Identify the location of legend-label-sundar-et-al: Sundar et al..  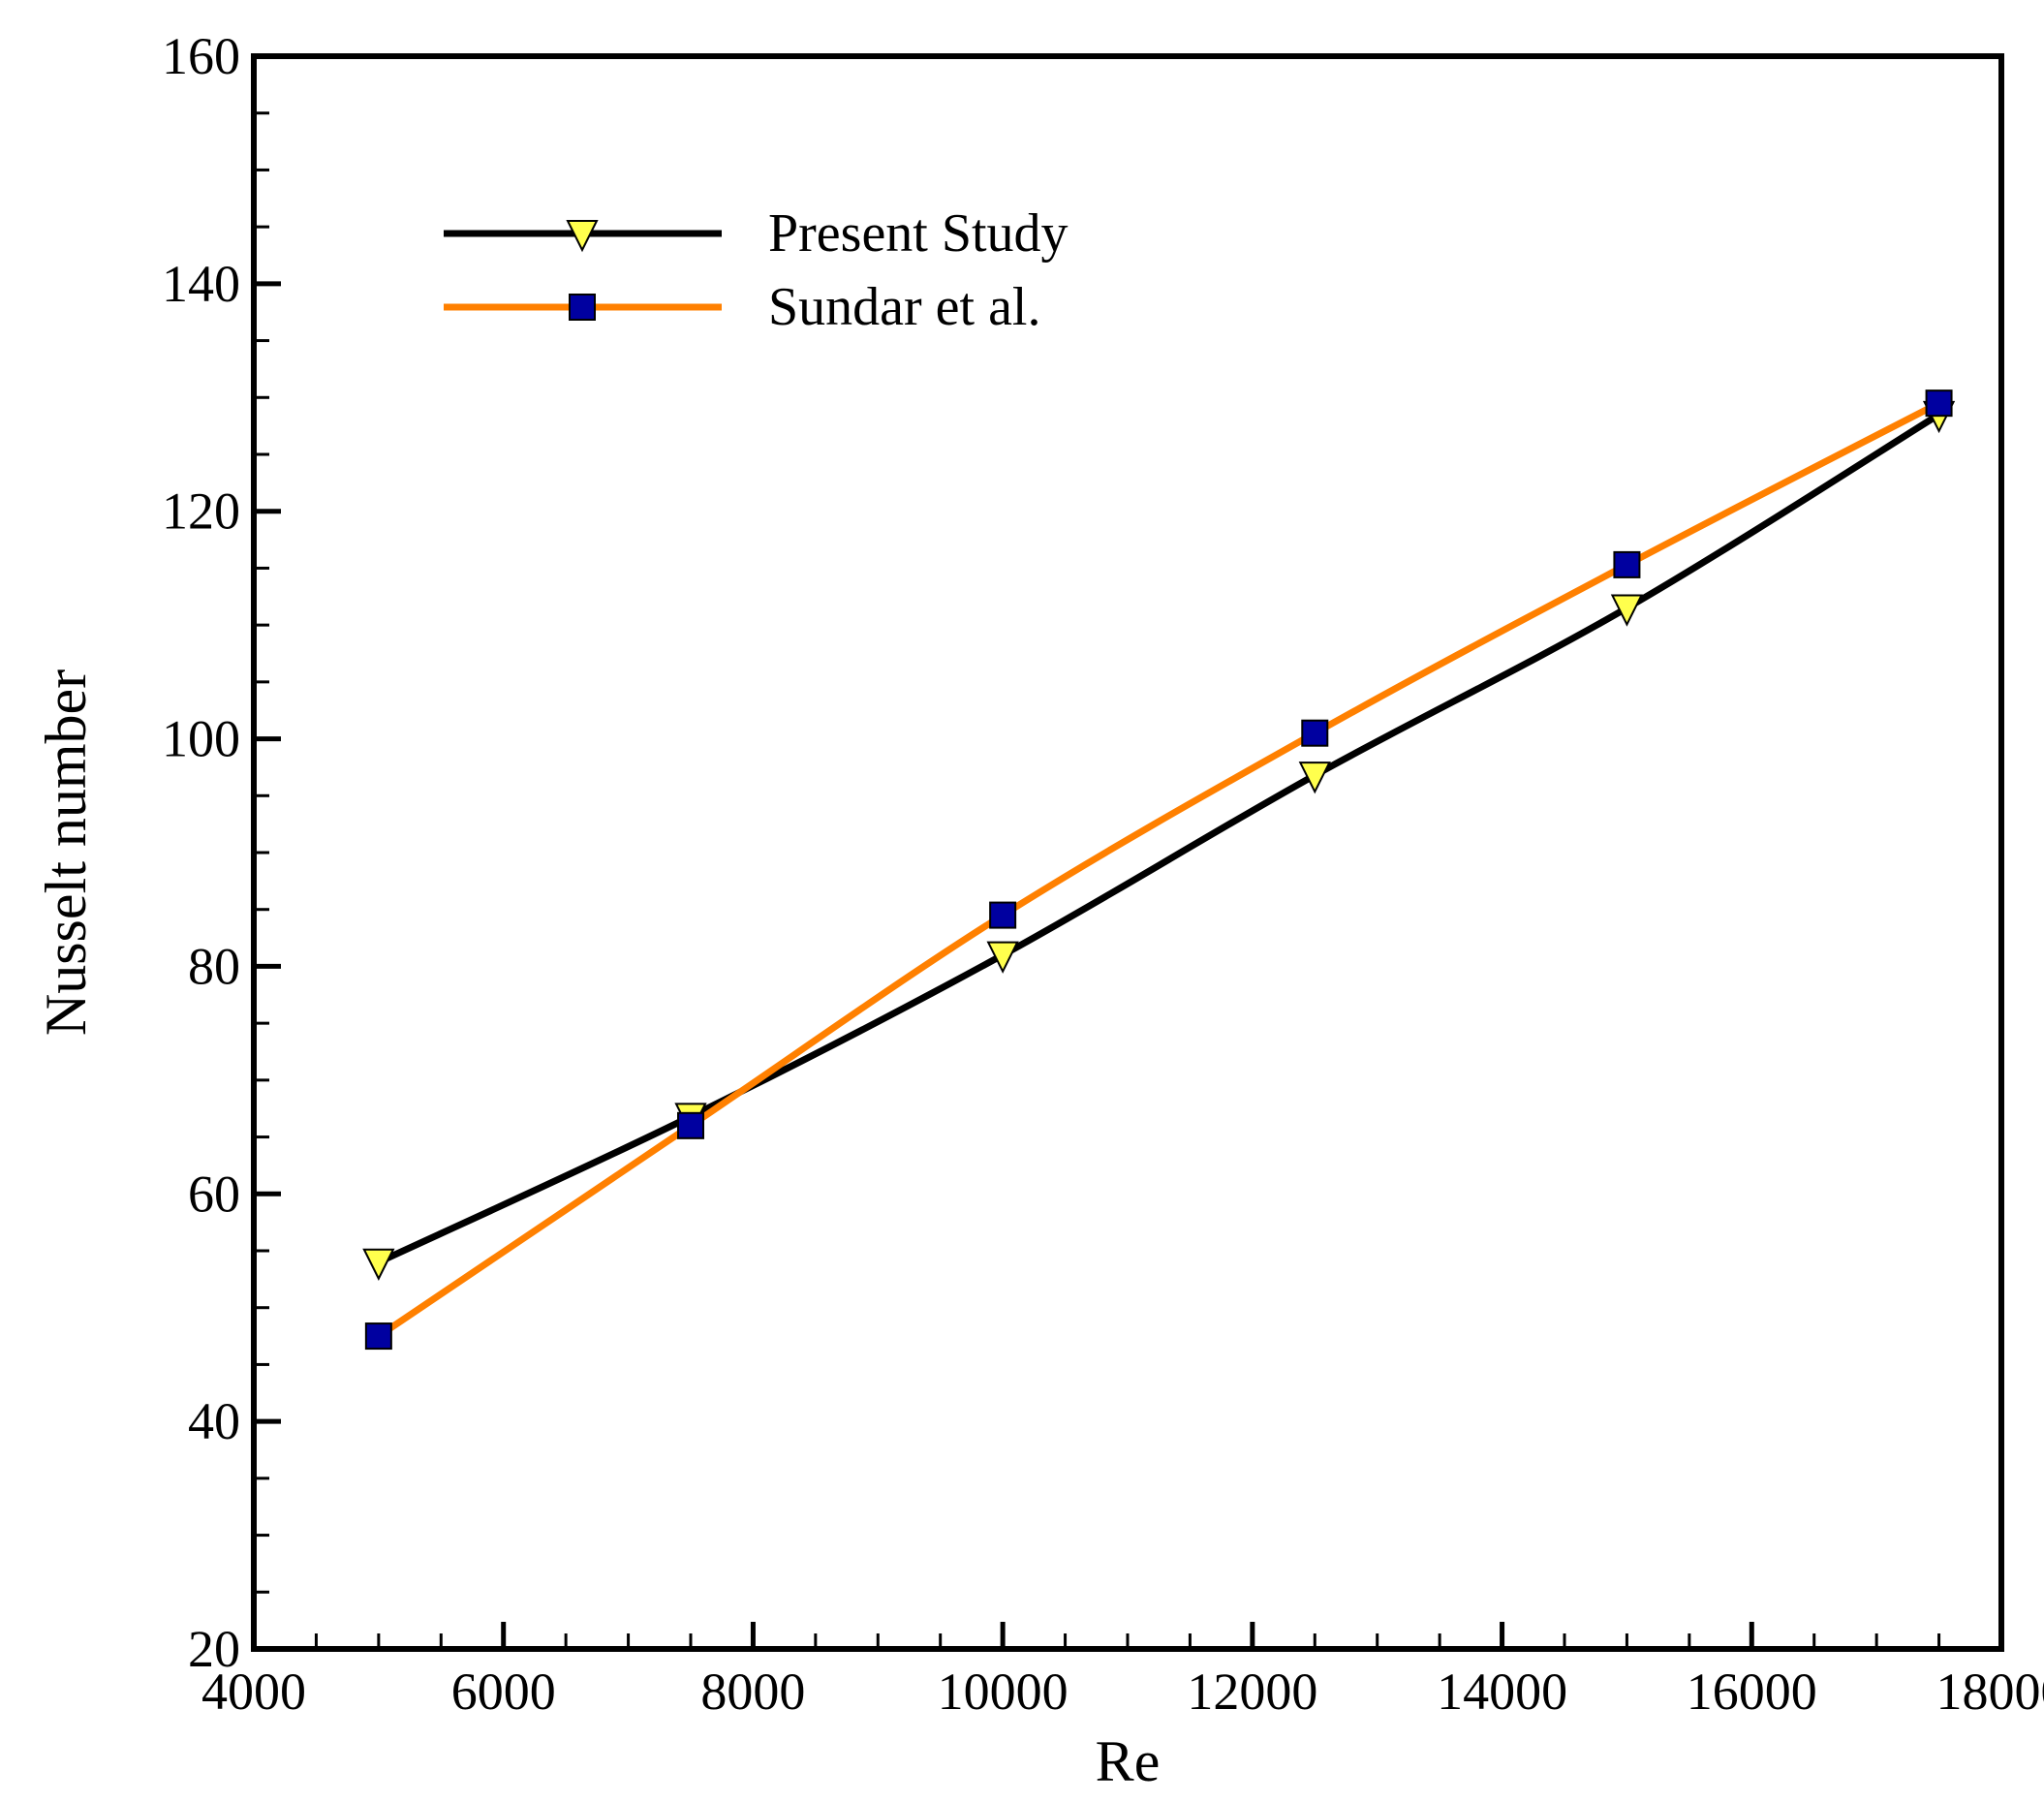
(904, 307).